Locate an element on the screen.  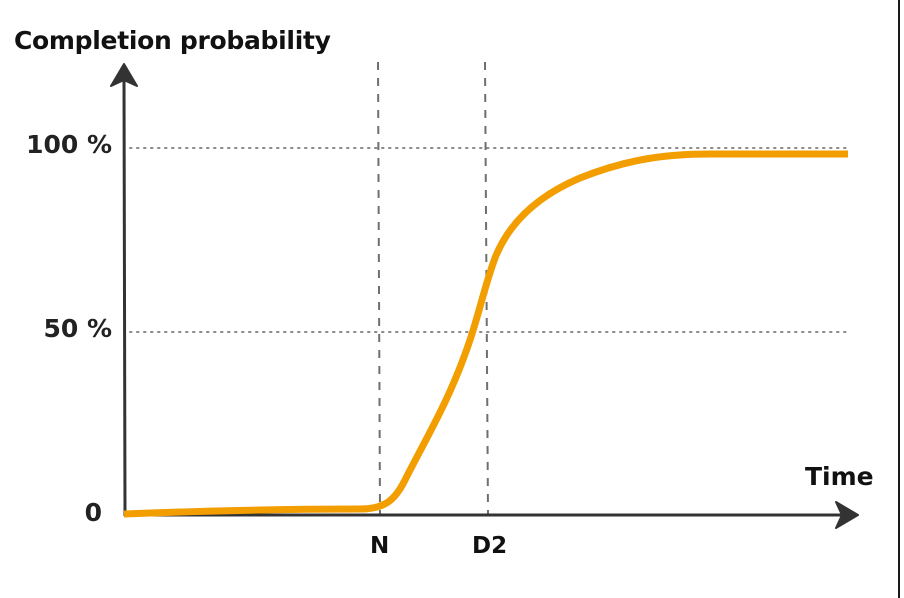
y-axis-arrow-icon is located at coordinates (124, 75).